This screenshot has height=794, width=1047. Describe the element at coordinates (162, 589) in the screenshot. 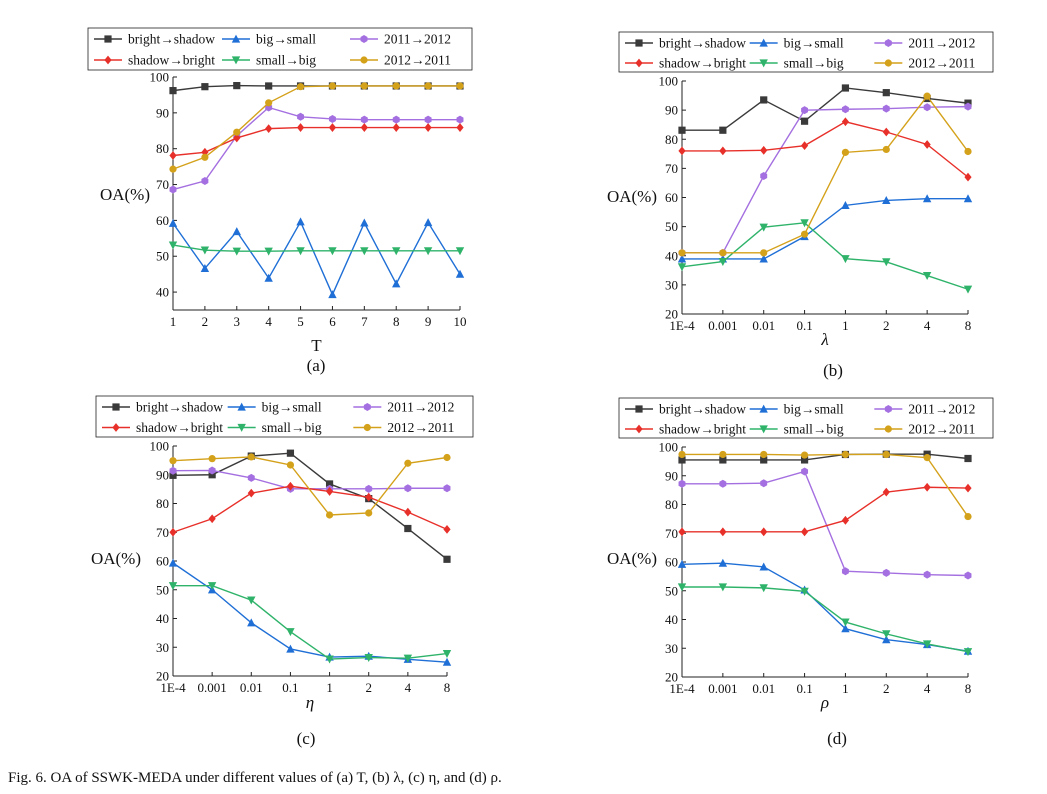

I see `y-tick-label: 50` at that location.